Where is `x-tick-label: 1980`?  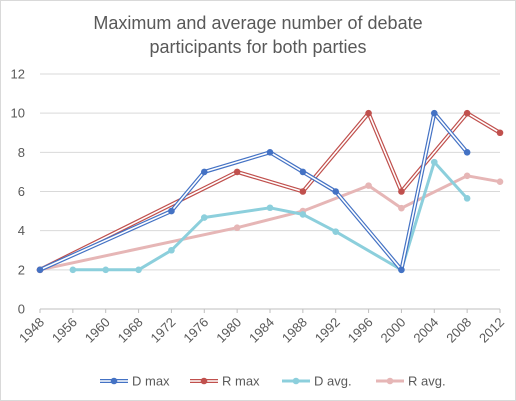 x-tick-label: 1980 is located at coordinates (228, 330).